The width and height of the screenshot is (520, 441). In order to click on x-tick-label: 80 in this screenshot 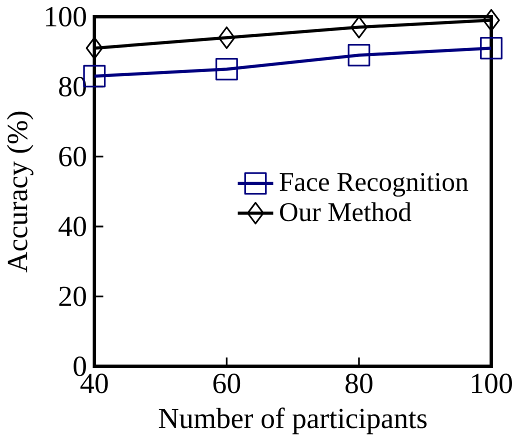, I will do `click(359, 384)`.